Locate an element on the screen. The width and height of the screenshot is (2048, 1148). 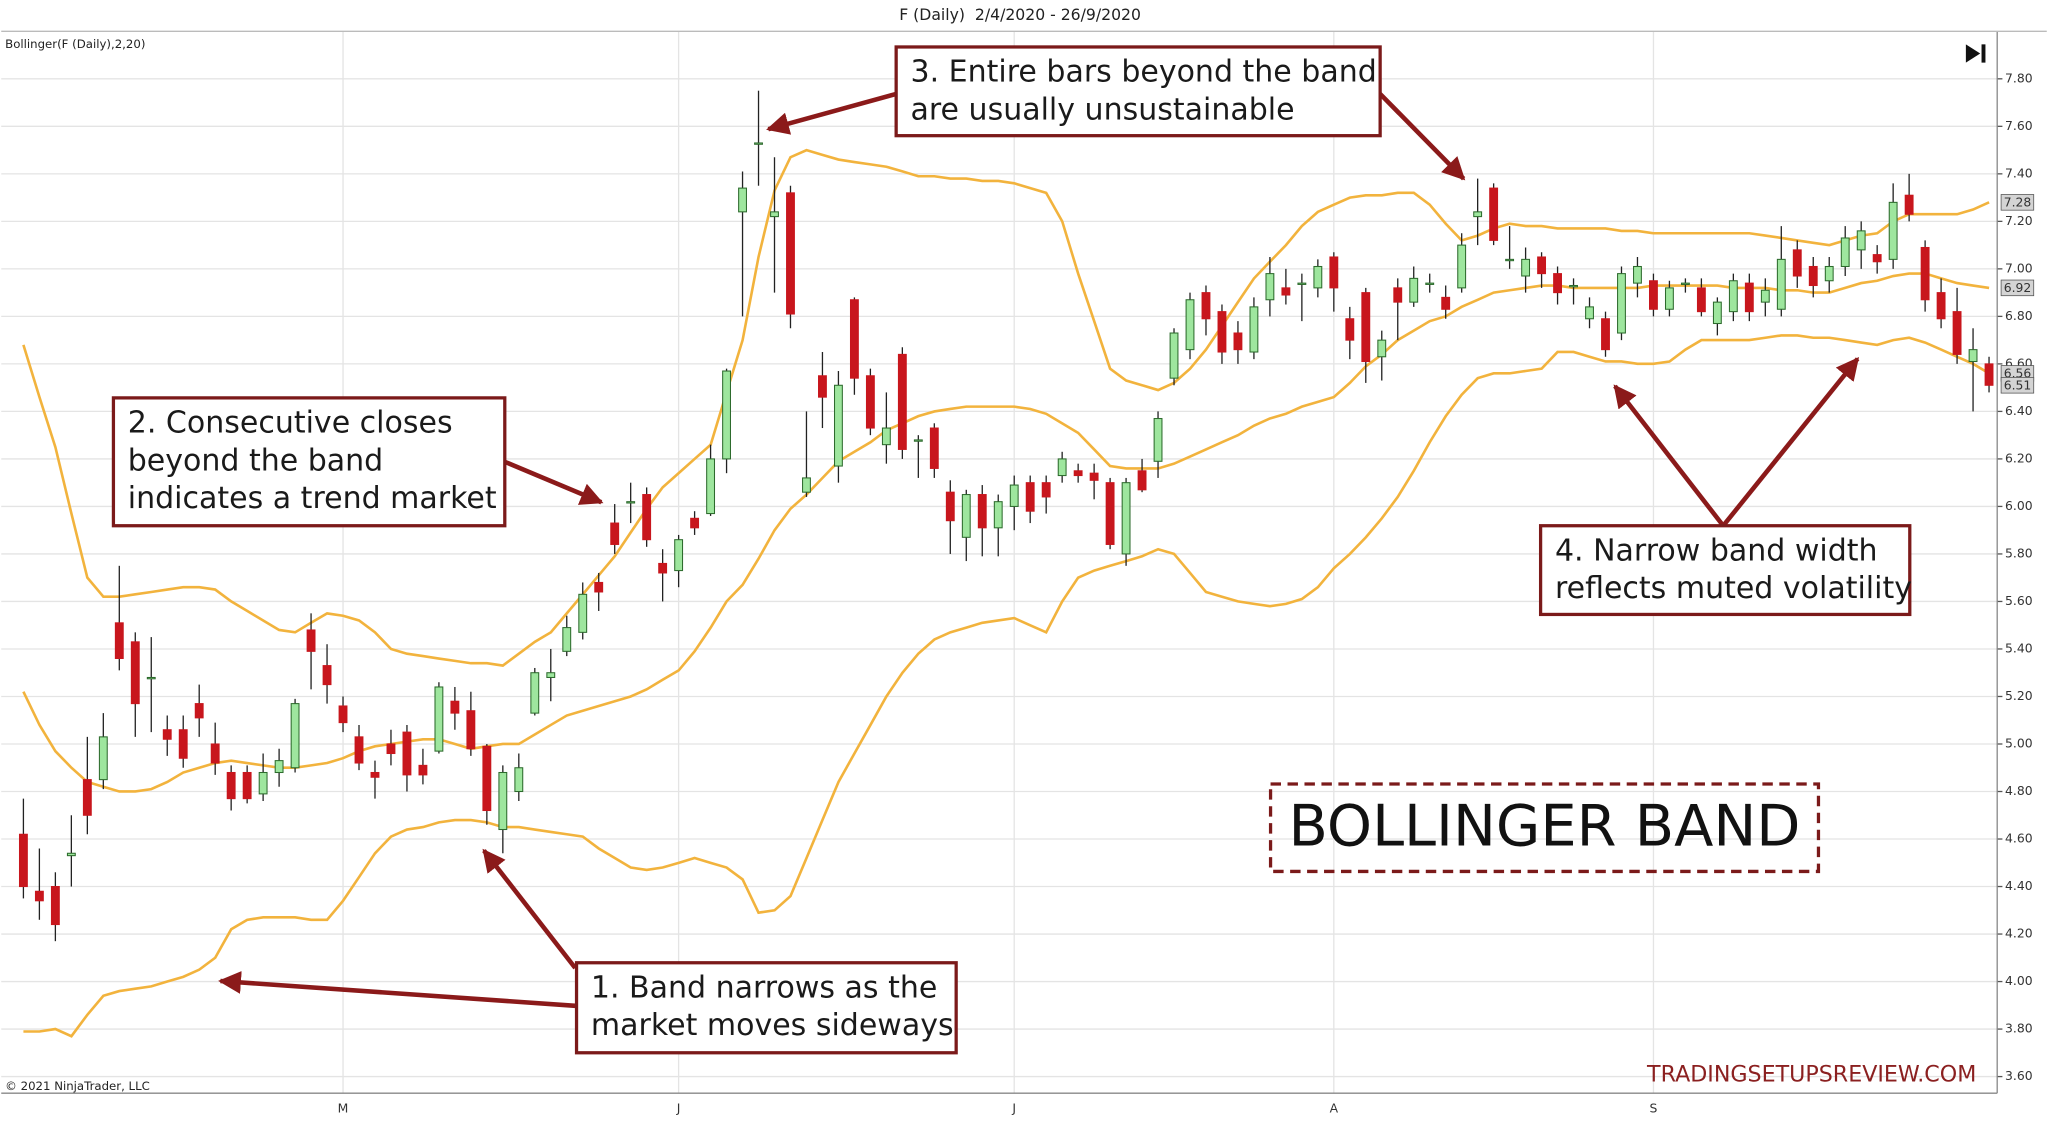
watermark: TRADINGSETUPSREVIEW.COM is located at coordinates (1811, 1074).